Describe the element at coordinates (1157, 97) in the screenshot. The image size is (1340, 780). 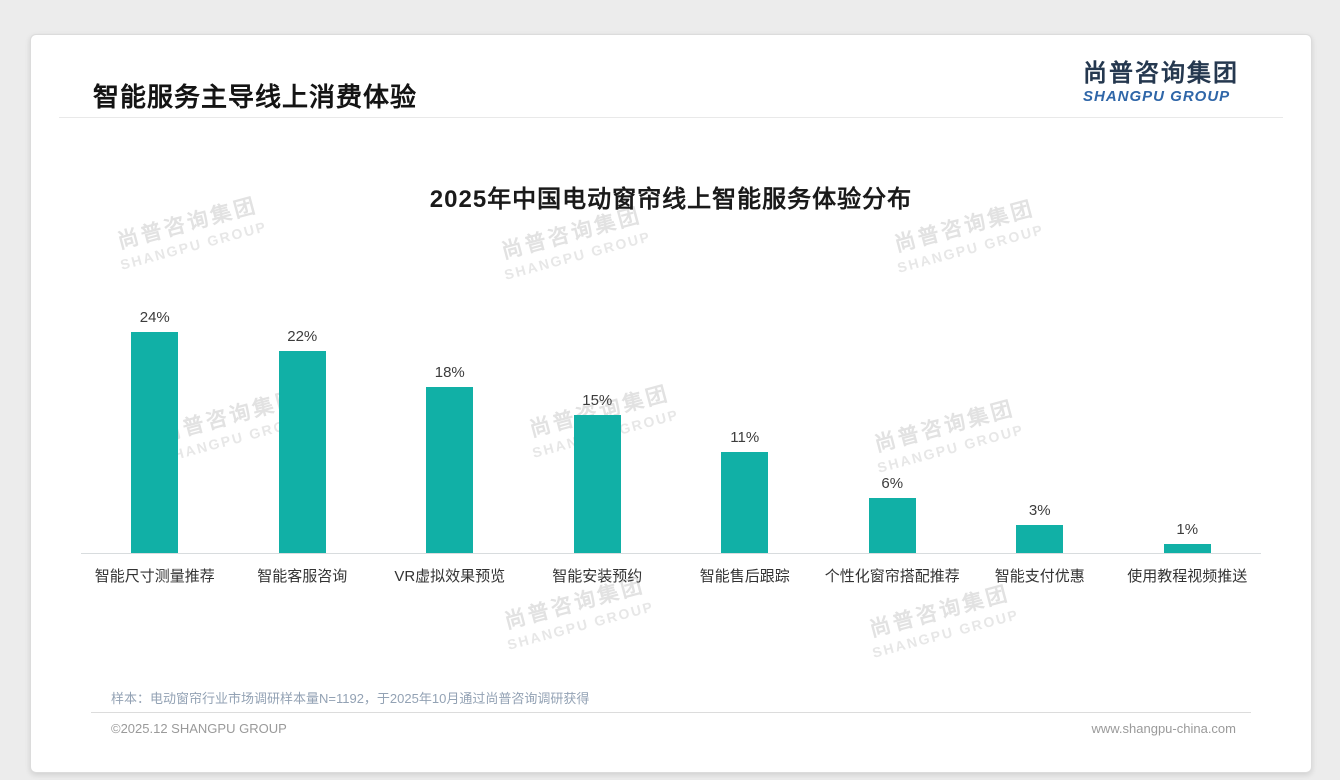
I see `logo-english-text: SHANGPU GROUP` at that location.